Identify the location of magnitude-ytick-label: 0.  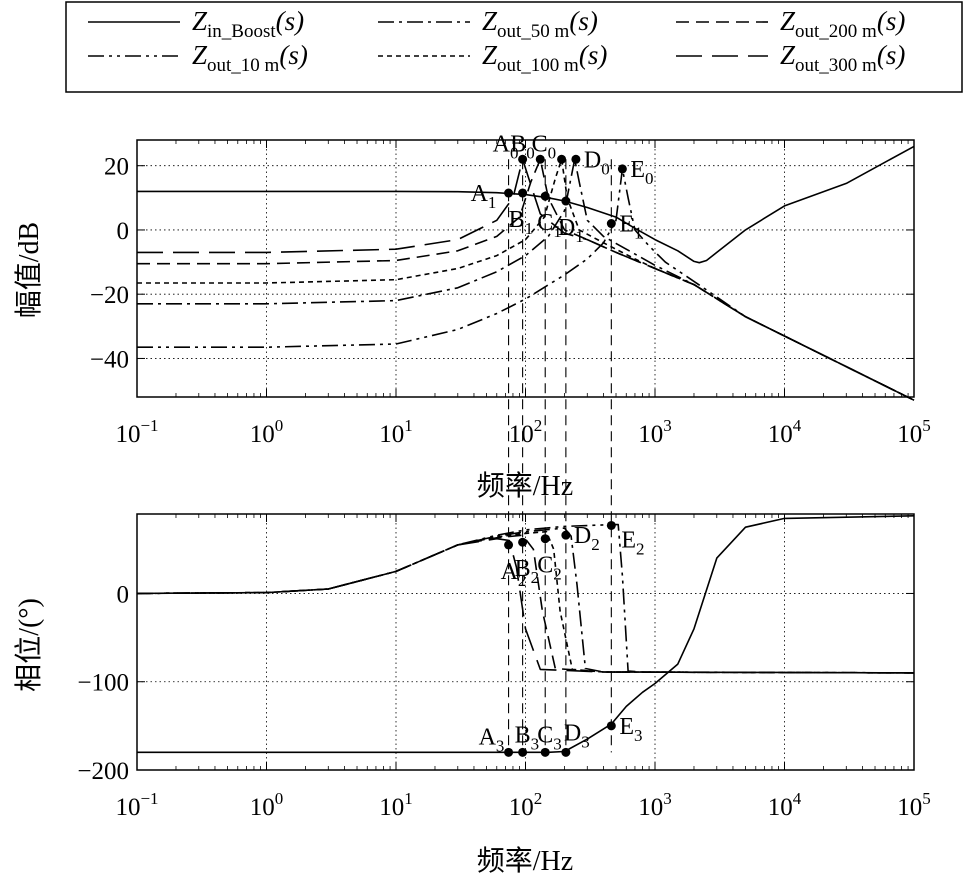
(123, 231).